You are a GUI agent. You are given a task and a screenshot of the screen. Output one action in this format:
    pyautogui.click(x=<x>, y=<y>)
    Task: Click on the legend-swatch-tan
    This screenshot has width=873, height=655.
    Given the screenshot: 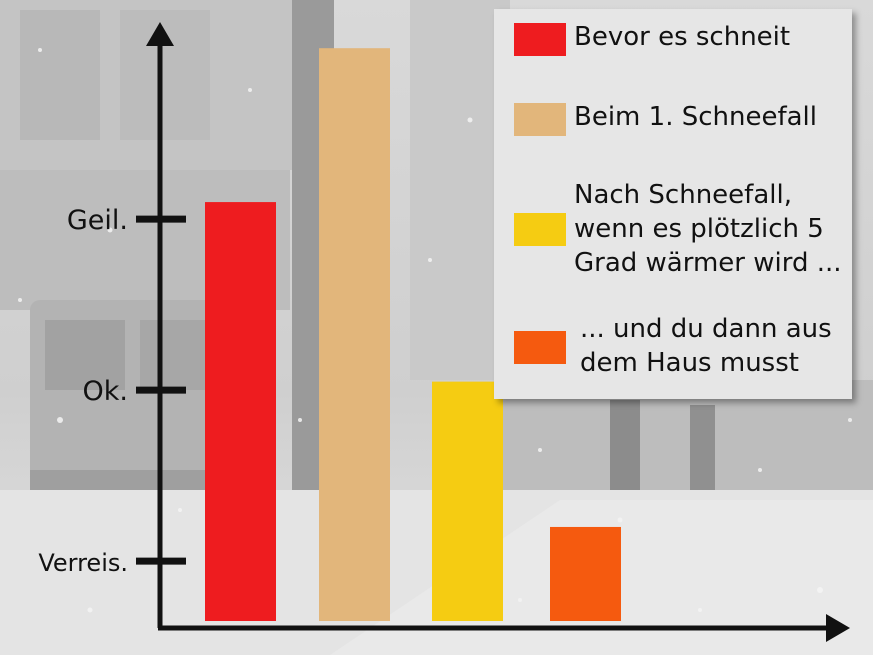 What is the action you would take?
    pyautogui.click(x=540, y=119)
    